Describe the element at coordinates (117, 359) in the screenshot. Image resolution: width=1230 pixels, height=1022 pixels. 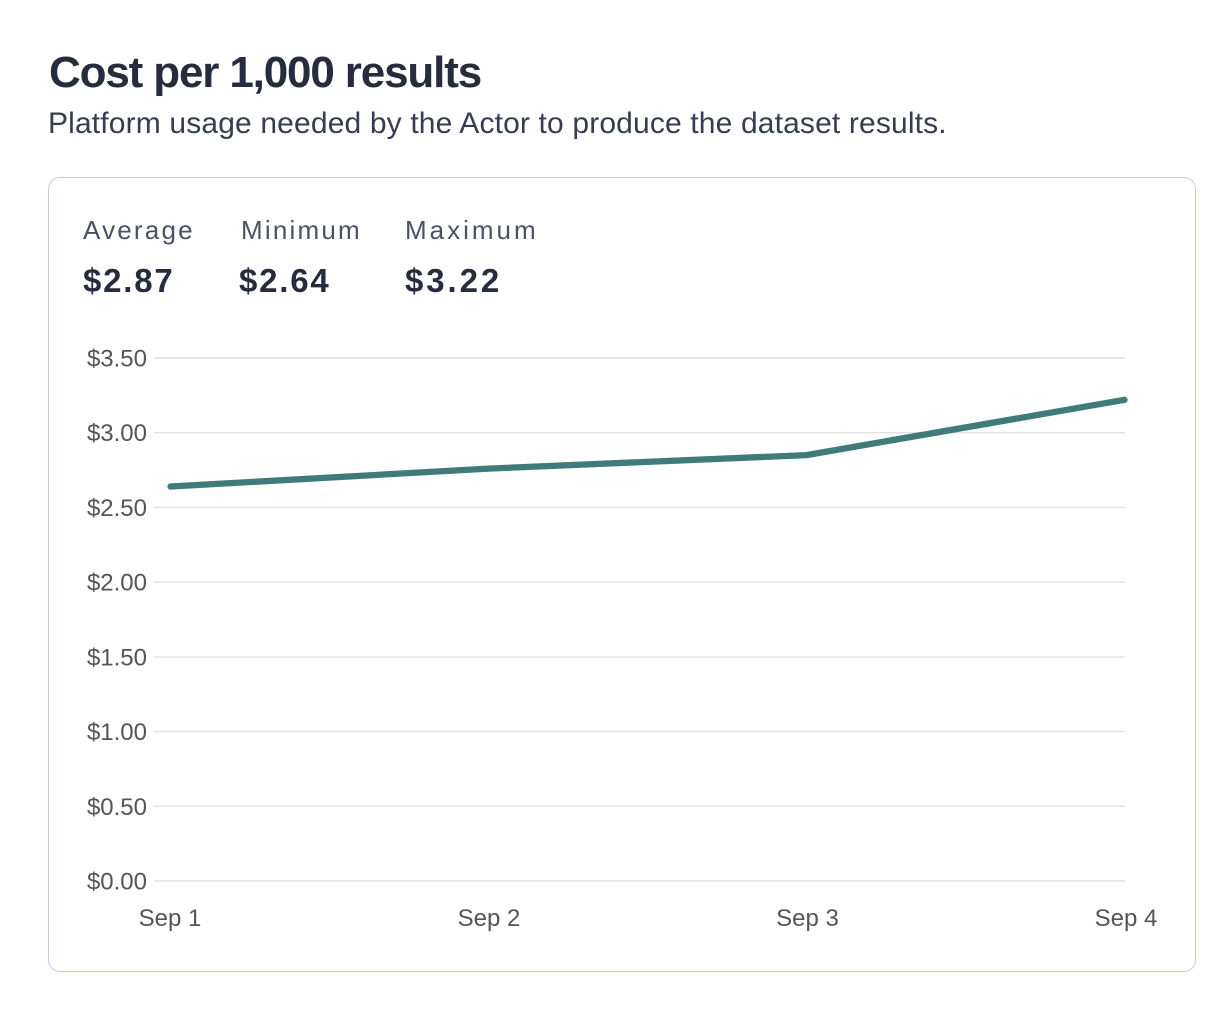
I see `svg-text: $3.50` at that location.